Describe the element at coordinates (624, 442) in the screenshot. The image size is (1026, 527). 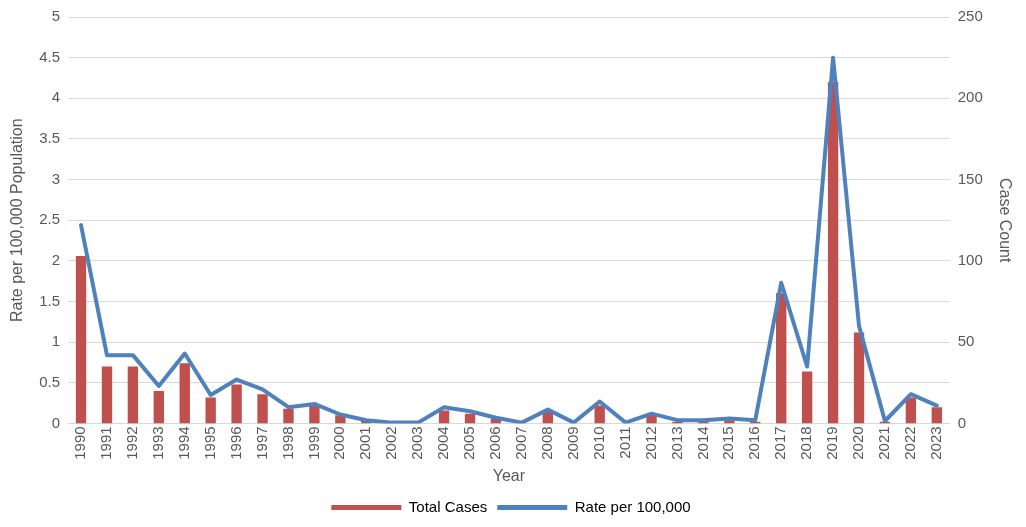
I see `x-tick-label: 2011` at that location.